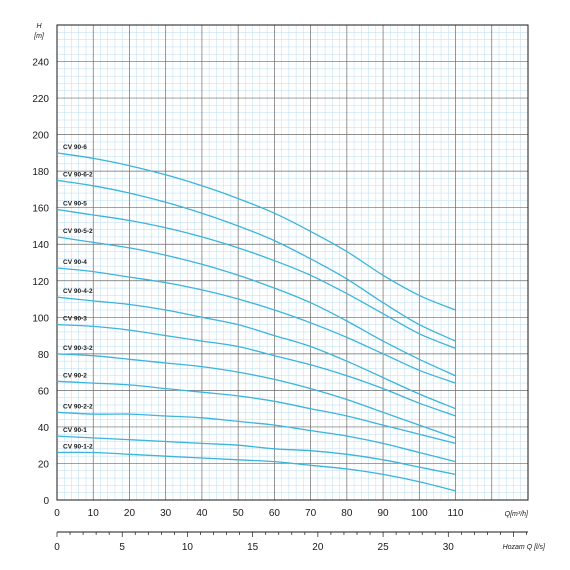 Image resolution: width=570 pixels, height=570 pixels. What do you see at coordinates (318, 547) in the screenshot?
I see `secondary-x-tick-label: 20` at bounding box center [318, 547].